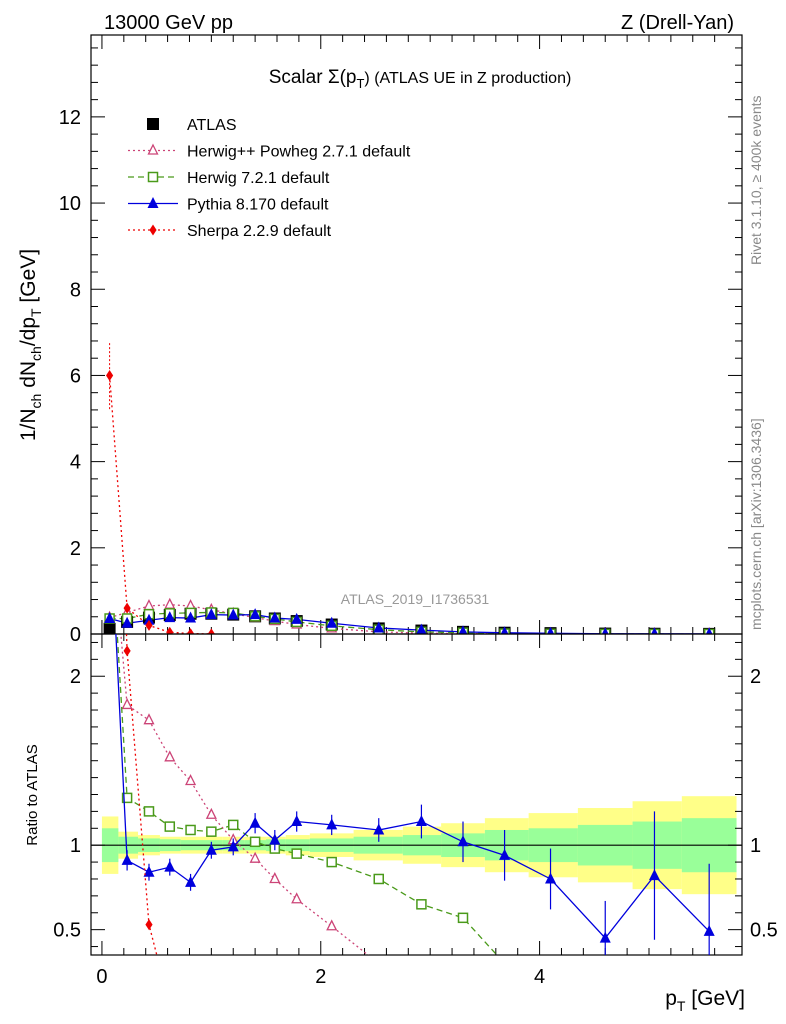 The width and height of the screenshot is (786, 1024). I want to click on legend-entry: Sherpa 2.2.9 default, so click(259, 231).